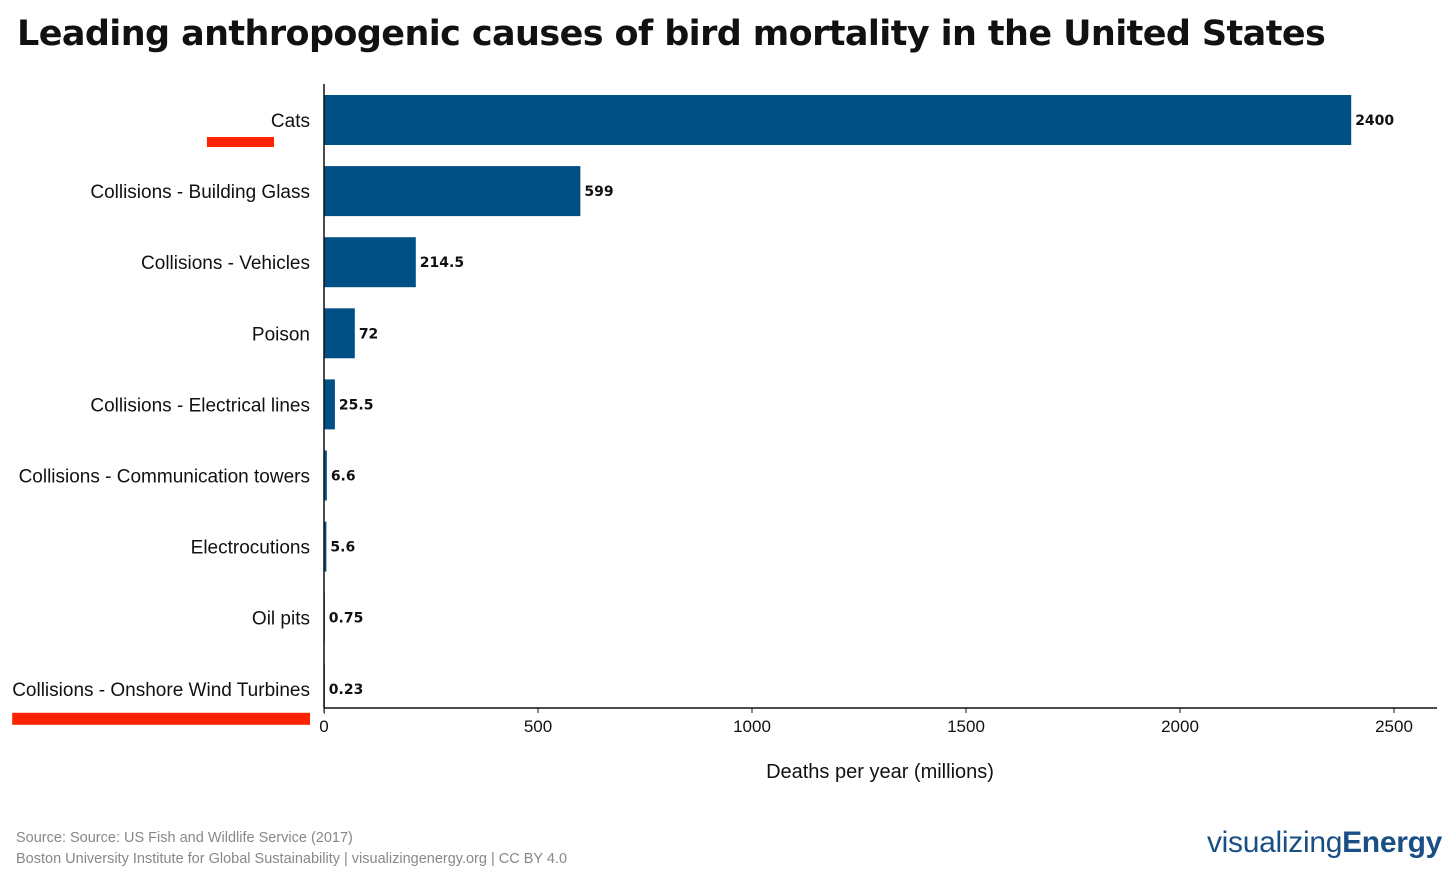 Image resolution: width=1456 pixels, height=888 pixels. Describe the element at coordinates (342, 548) in the screenshot. I see `value-label: 5.6` at that location.